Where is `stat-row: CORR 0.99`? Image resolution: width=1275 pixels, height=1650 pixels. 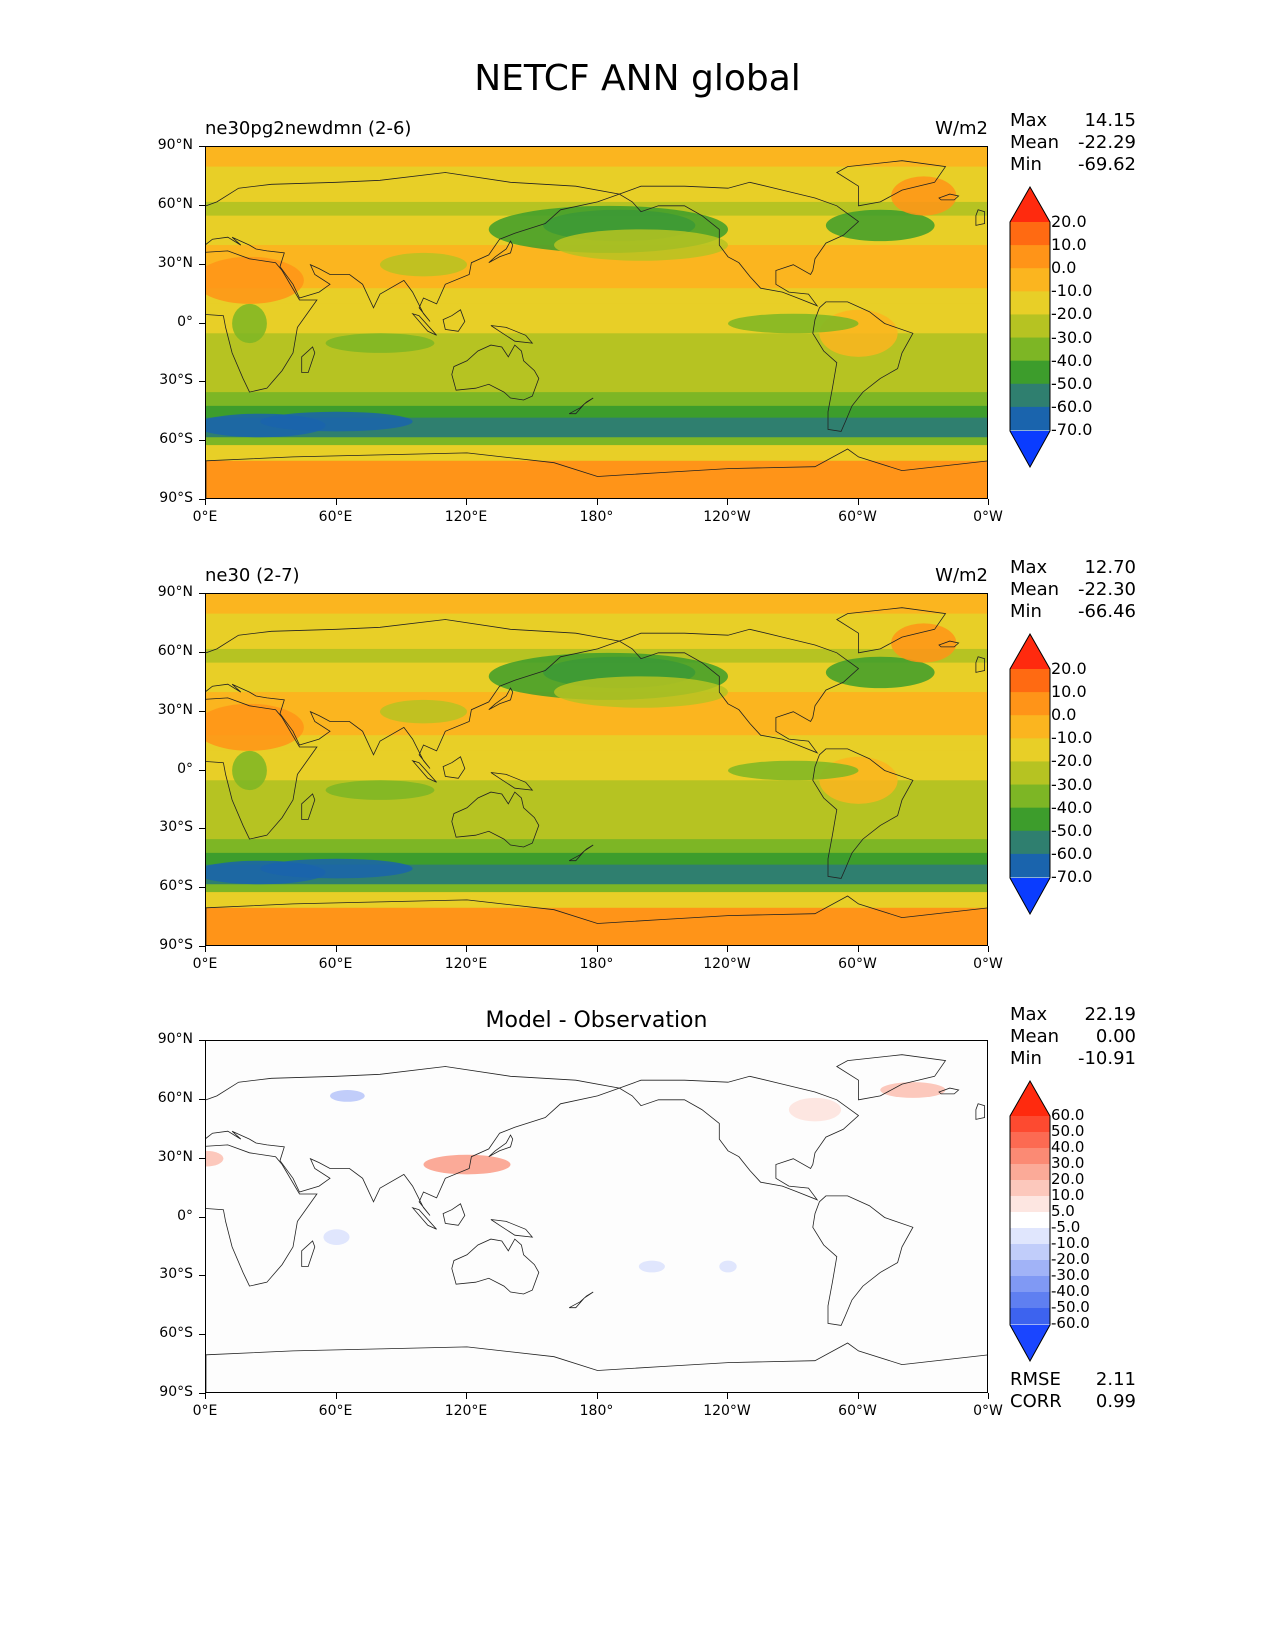 stat-row: CORR 0.99 is located at coordinates (1073, 1402).